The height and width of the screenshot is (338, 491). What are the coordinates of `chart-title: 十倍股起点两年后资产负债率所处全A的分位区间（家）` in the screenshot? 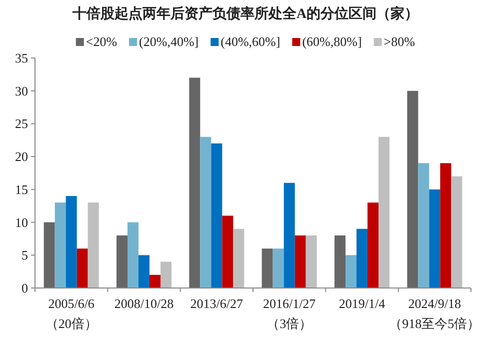 It's located at (245, 13).